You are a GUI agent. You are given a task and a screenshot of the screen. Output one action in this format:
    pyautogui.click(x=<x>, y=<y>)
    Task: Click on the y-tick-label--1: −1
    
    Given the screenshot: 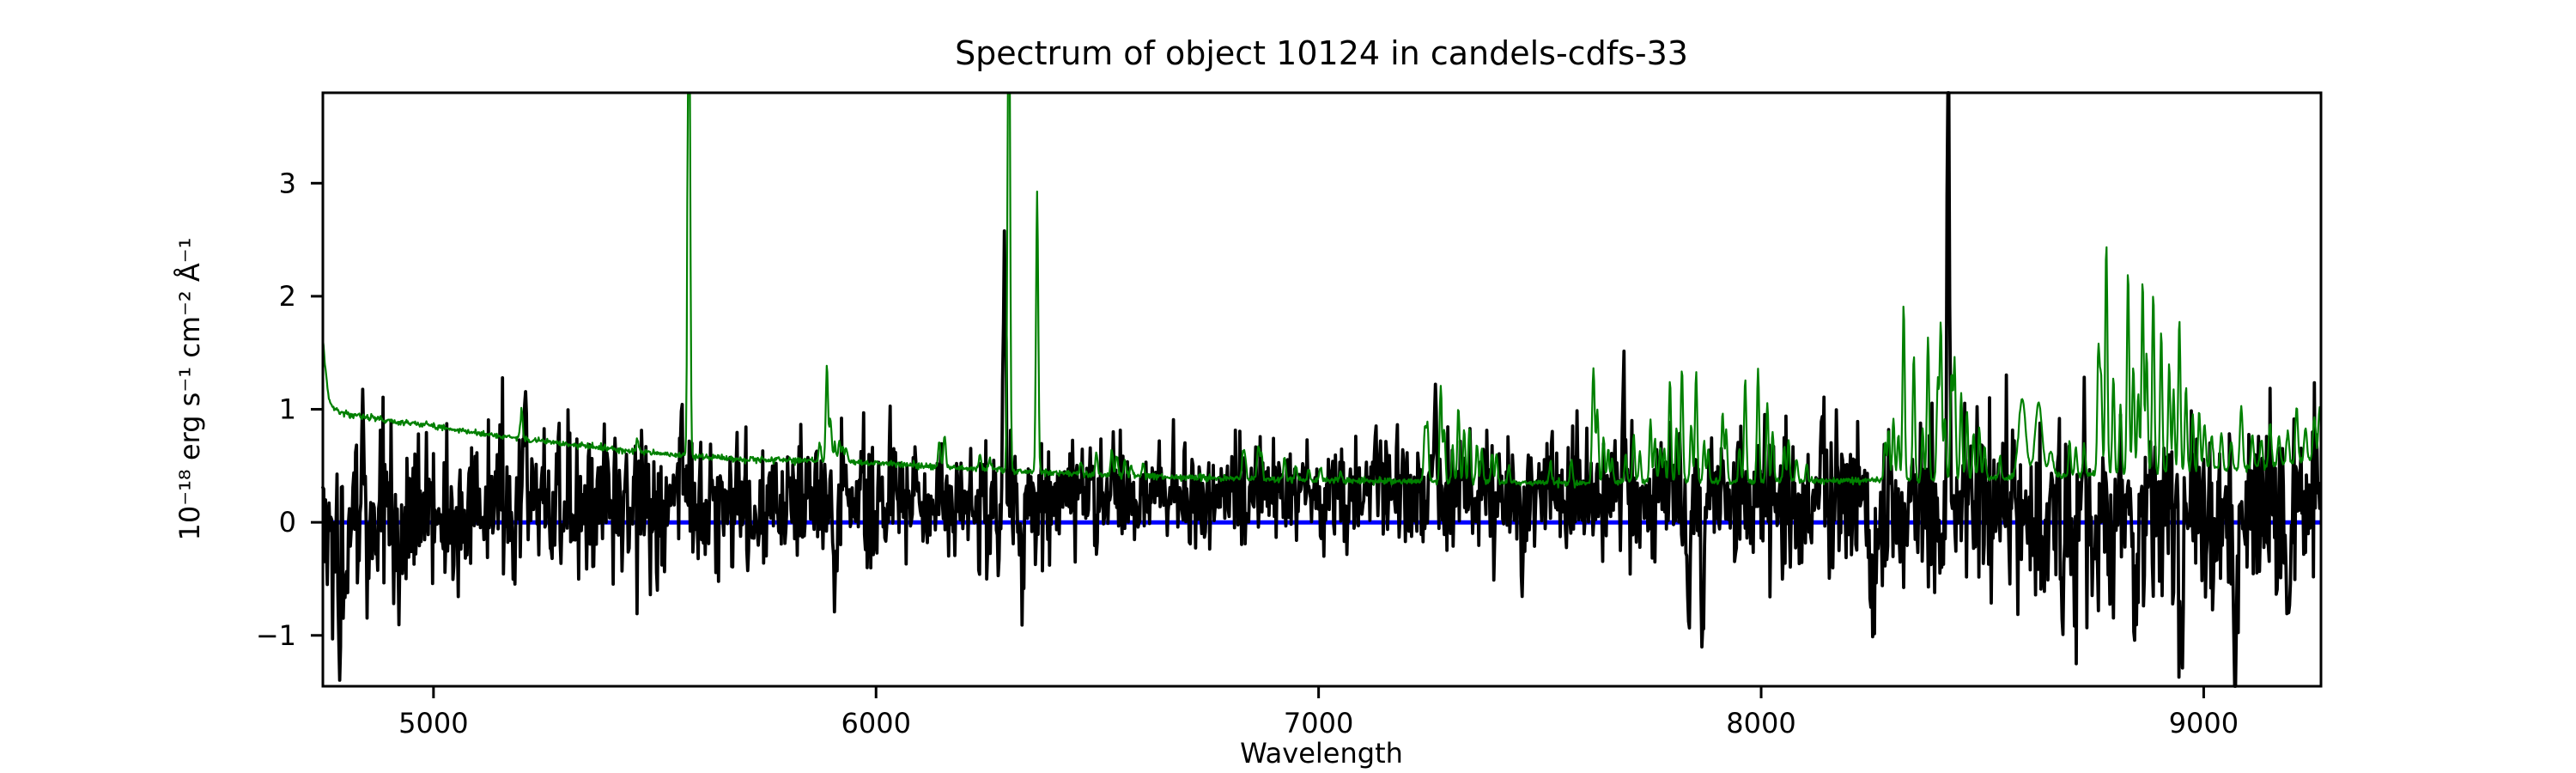 What is the action you would take?
    pyautogui.click(x=276, y=635)
    